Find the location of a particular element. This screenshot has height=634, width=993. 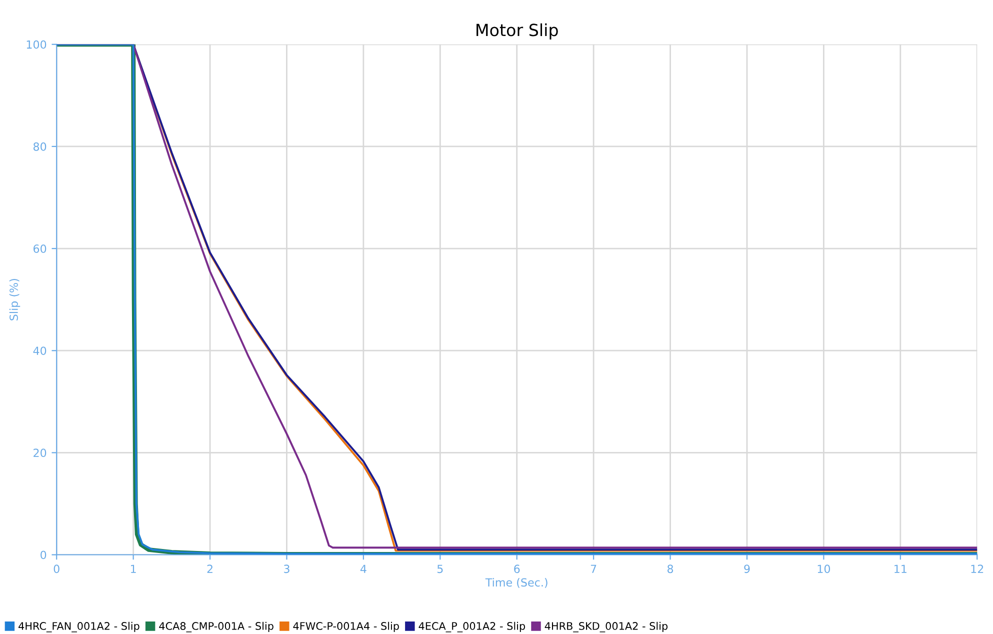

x-tick-label: 7 is located at coordinates (593, 568).